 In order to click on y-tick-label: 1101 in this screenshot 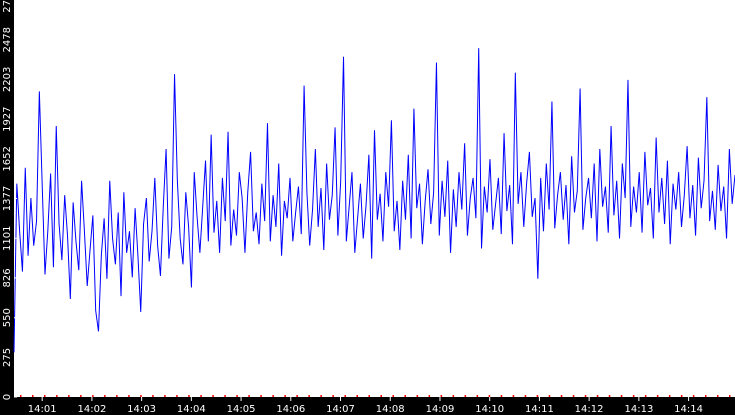, I will do `click(7, 238)`.